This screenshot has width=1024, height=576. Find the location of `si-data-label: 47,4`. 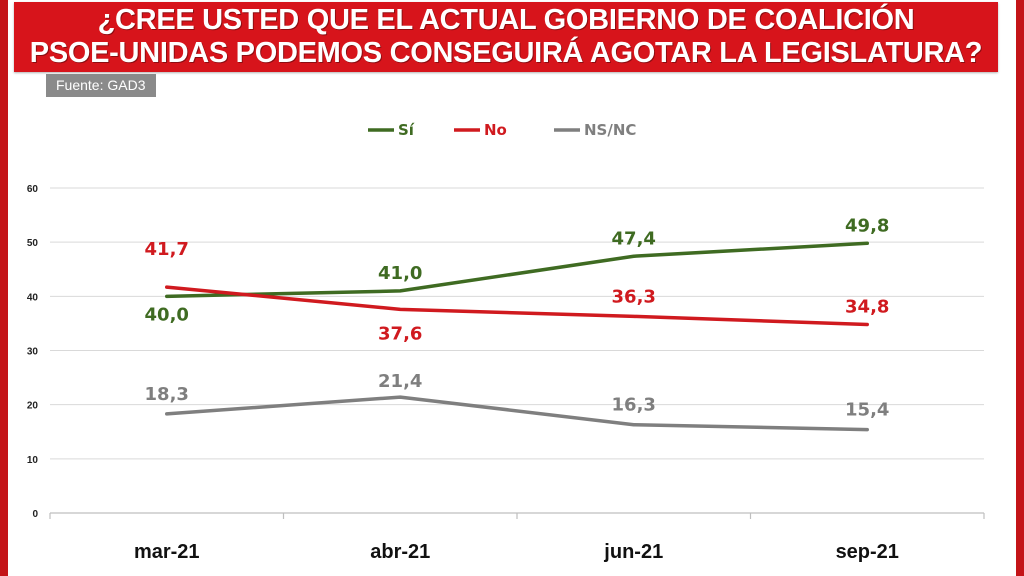

si-data-label: 47,4 is located at coordinates (634, 238).